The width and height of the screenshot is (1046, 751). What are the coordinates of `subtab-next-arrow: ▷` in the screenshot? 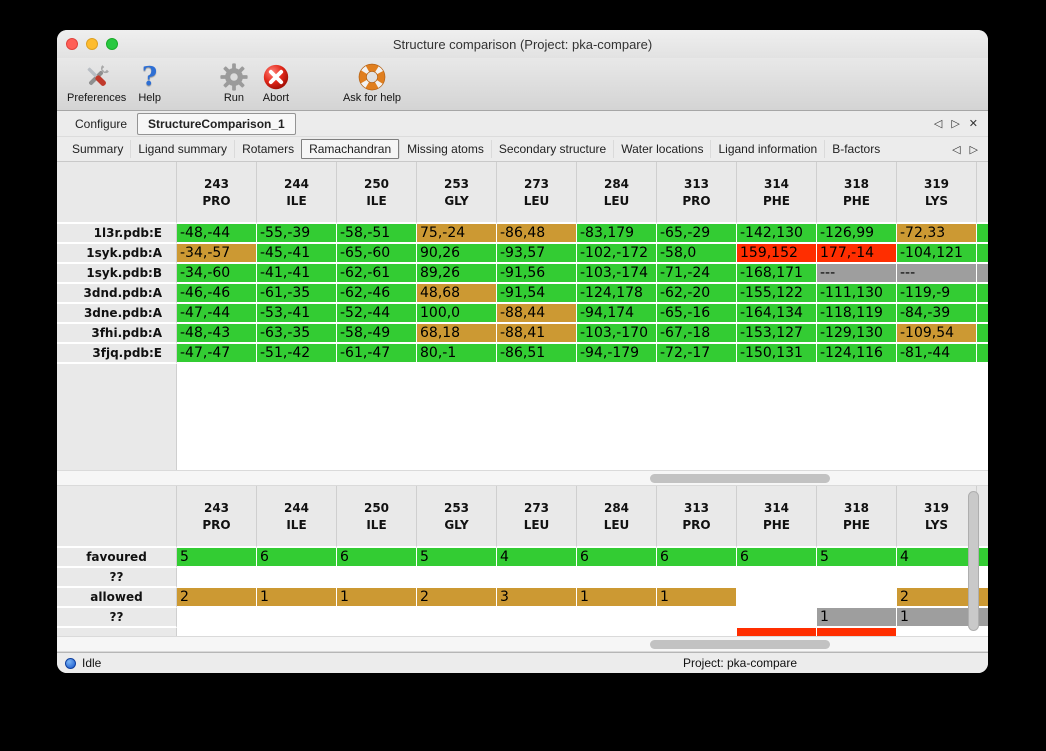 It's located at (973, 149).